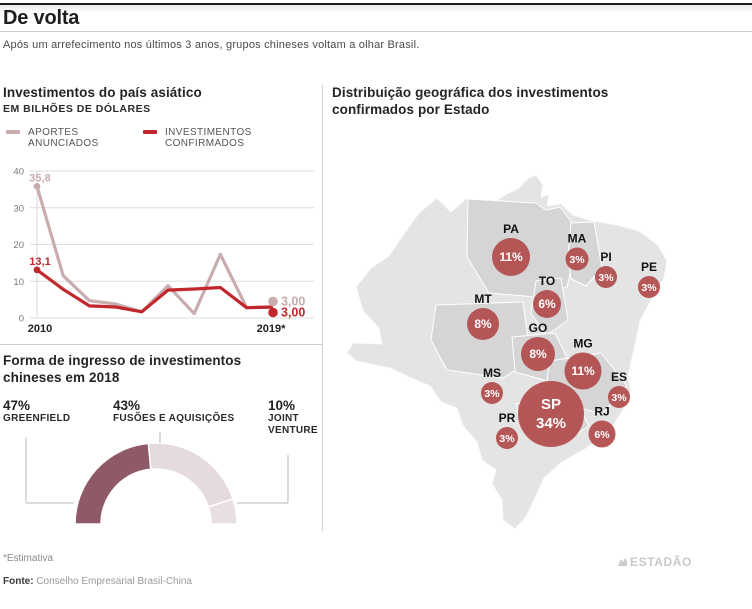  Describe the element at coordinates (376, 9) in the screenshot. I see `top-border-shade` at that location.